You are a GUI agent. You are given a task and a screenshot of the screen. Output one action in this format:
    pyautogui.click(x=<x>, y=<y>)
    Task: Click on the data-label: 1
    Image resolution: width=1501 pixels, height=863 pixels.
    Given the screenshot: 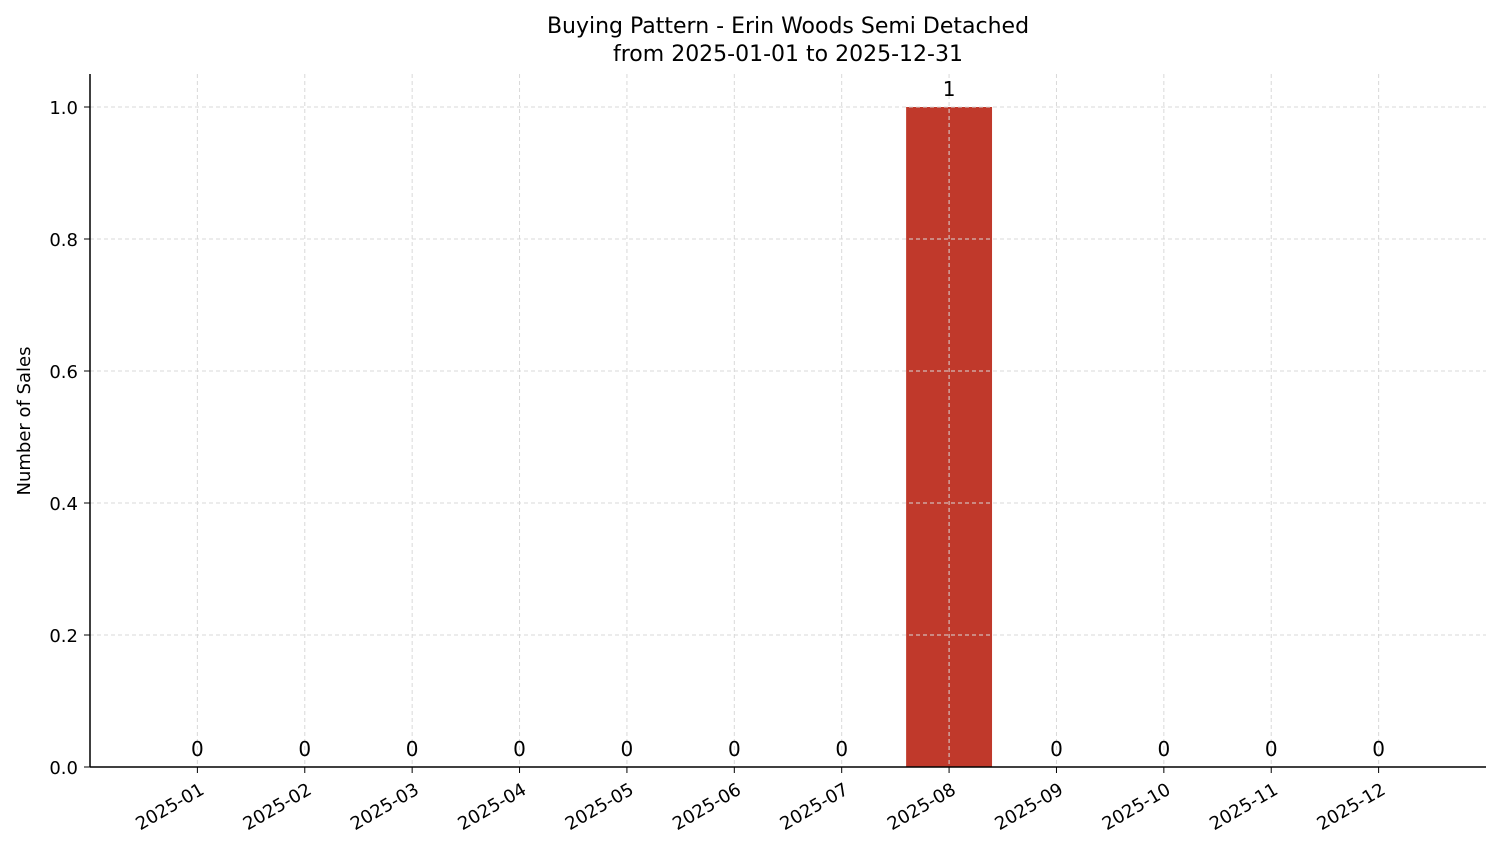 What is the action you would take?
    pyautogui.click(x=949, y=89)
    